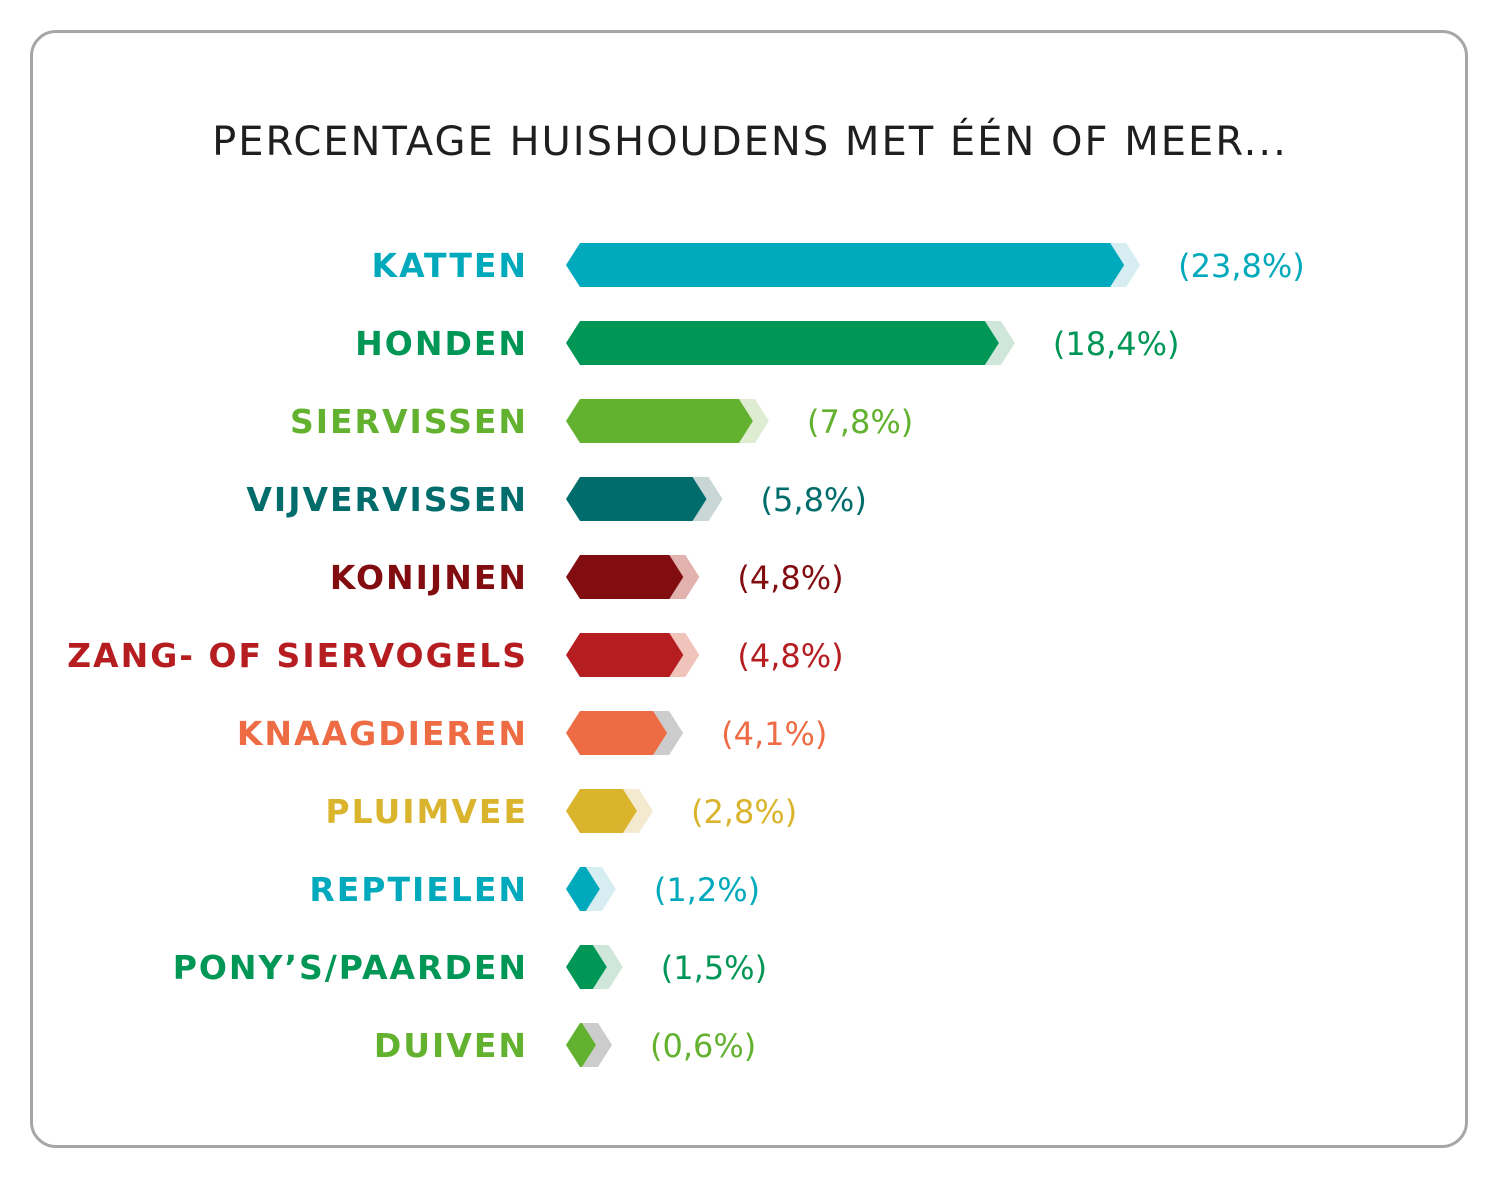 The image size is (1500, 1183). What do you see at coordinates (1241, 266) in the screenshot?
I see `value-label: (23,8%)` at bounding box center [1241, 266].